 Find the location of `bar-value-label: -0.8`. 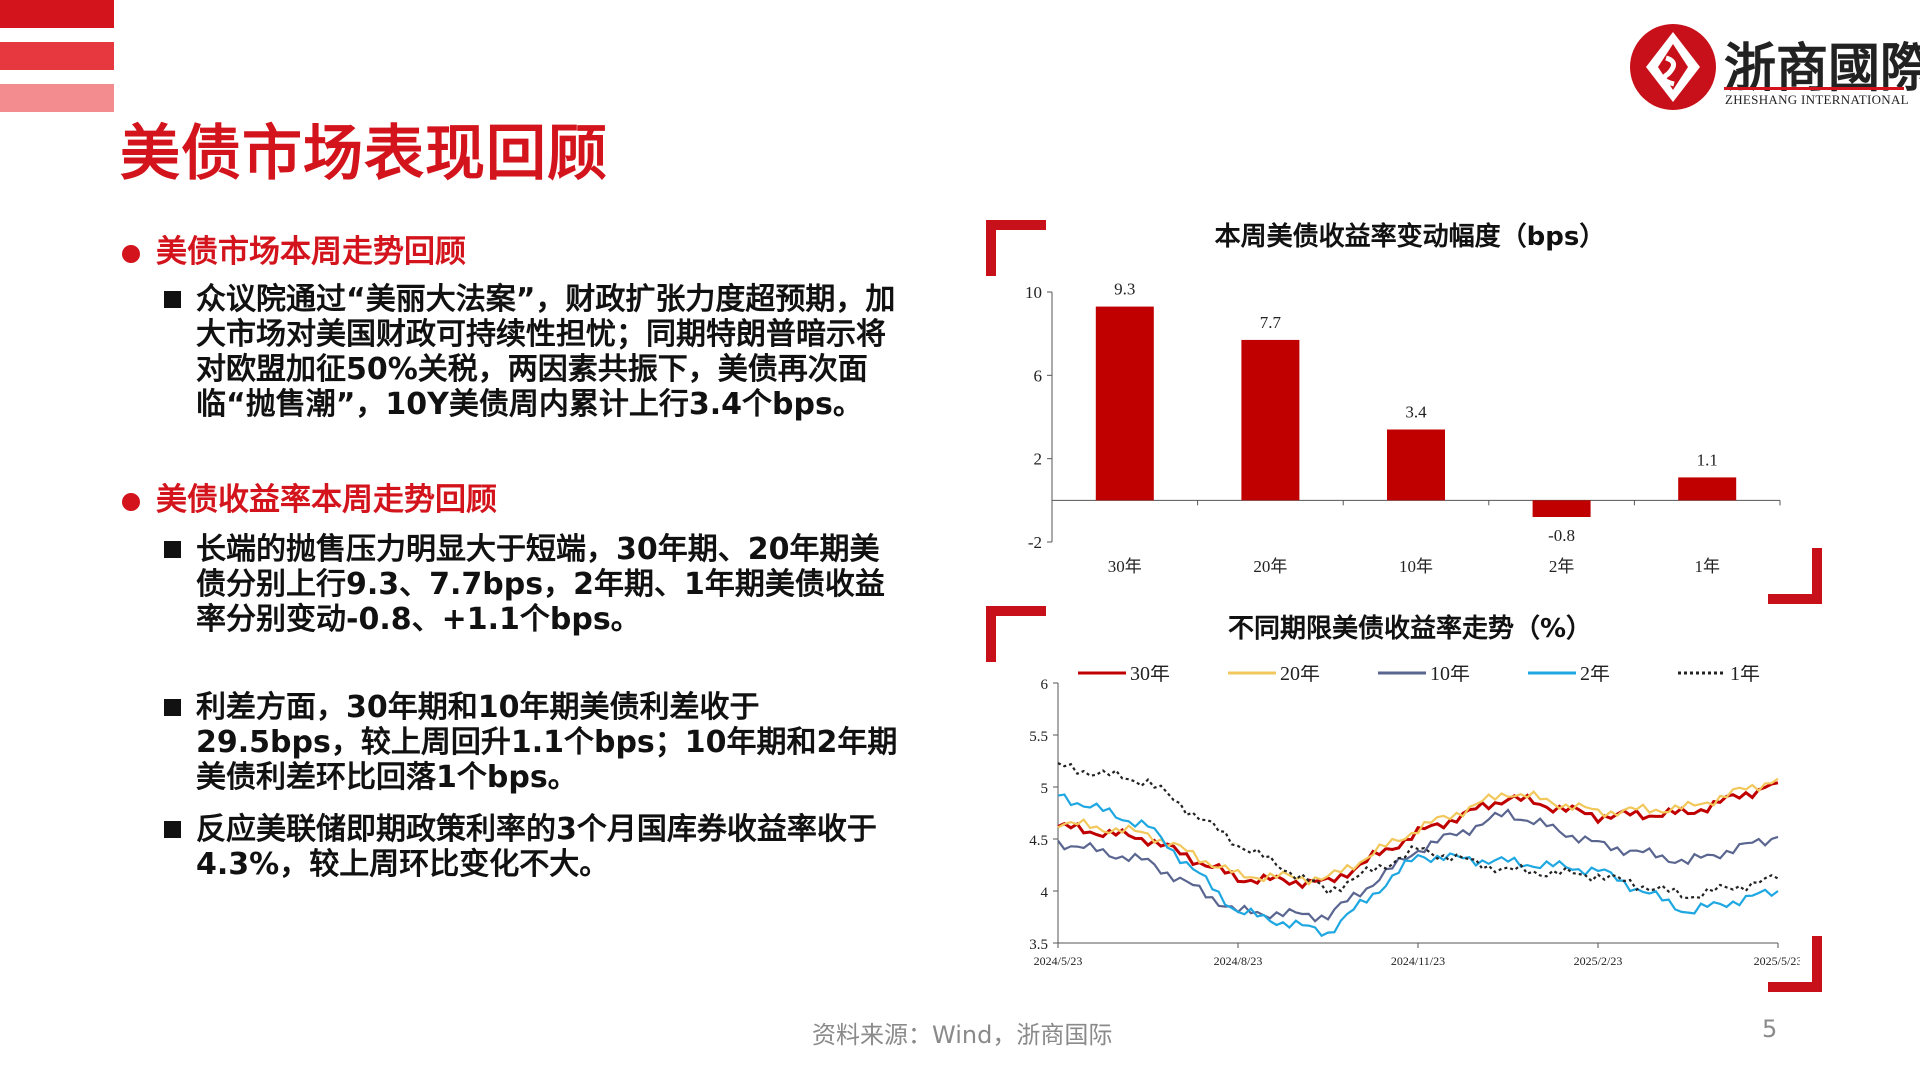

bar-value-label: -0.8 is located at coordinates (1561, 535).